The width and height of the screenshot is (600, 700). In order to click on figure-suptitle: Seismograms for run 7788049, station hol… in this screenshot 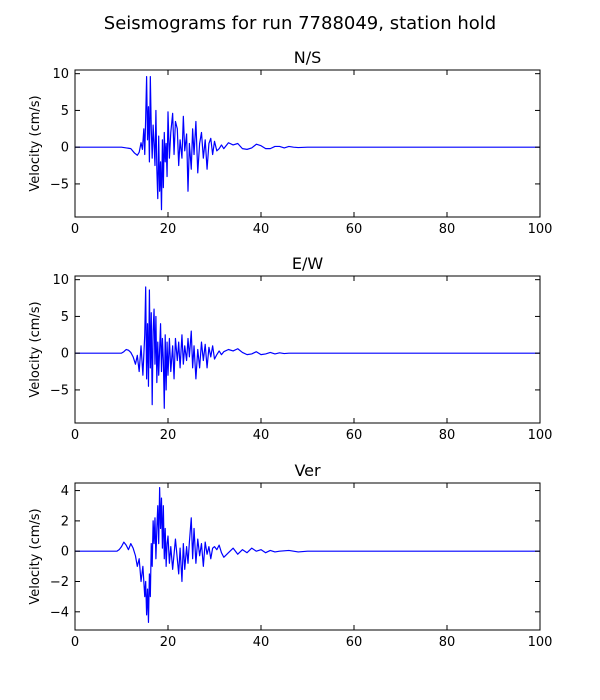, I will do `click(300, 23)`.